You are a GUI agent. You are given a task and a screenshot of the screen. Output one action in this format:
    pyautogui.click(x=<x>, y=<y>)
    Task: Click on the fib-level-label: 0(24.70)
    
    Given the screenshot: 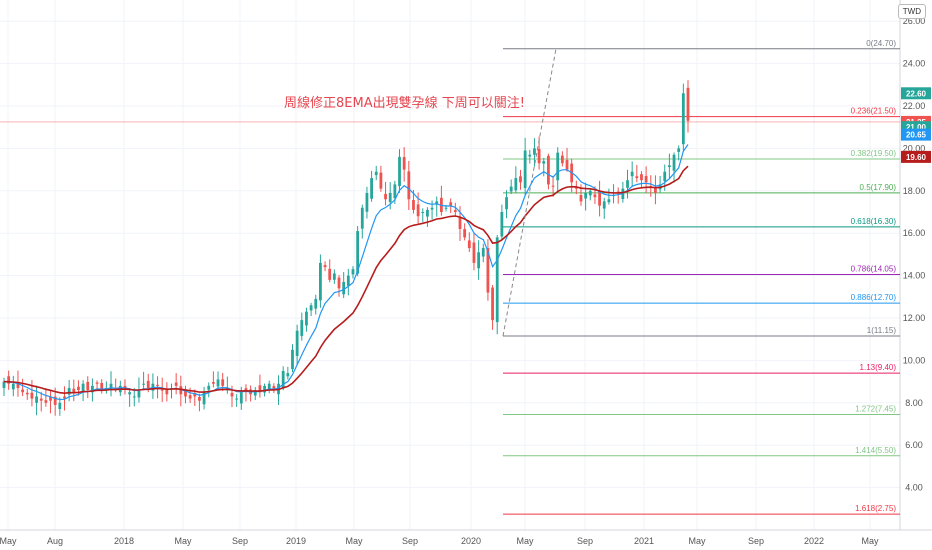 What is the action you would take?
    pyautogui.click(x=881, y=43)
    